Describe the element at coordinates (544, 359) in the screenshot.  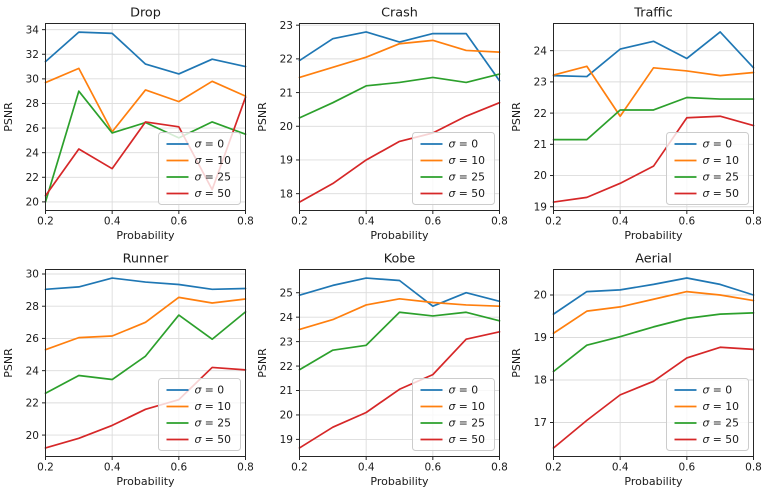
I see `y-axis: 17 18 19 20` at that location.